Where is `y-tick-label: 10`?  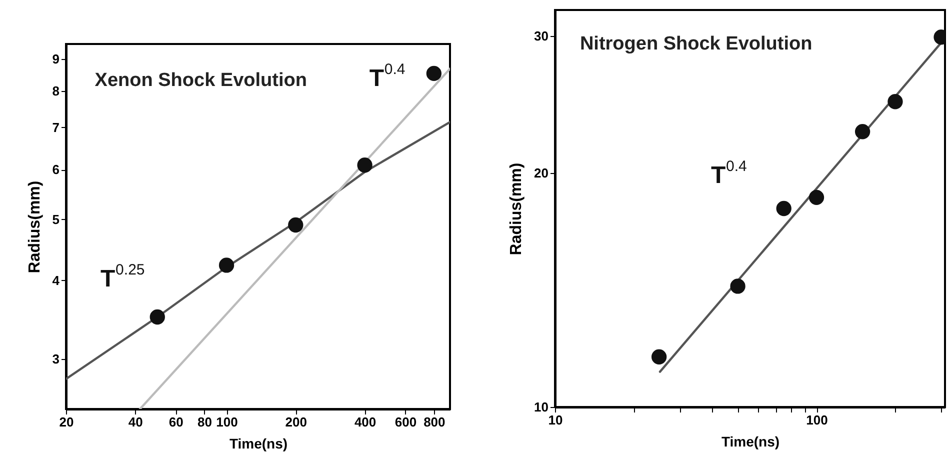 y-tick-label: 10 is located at coordinates (541, 407).